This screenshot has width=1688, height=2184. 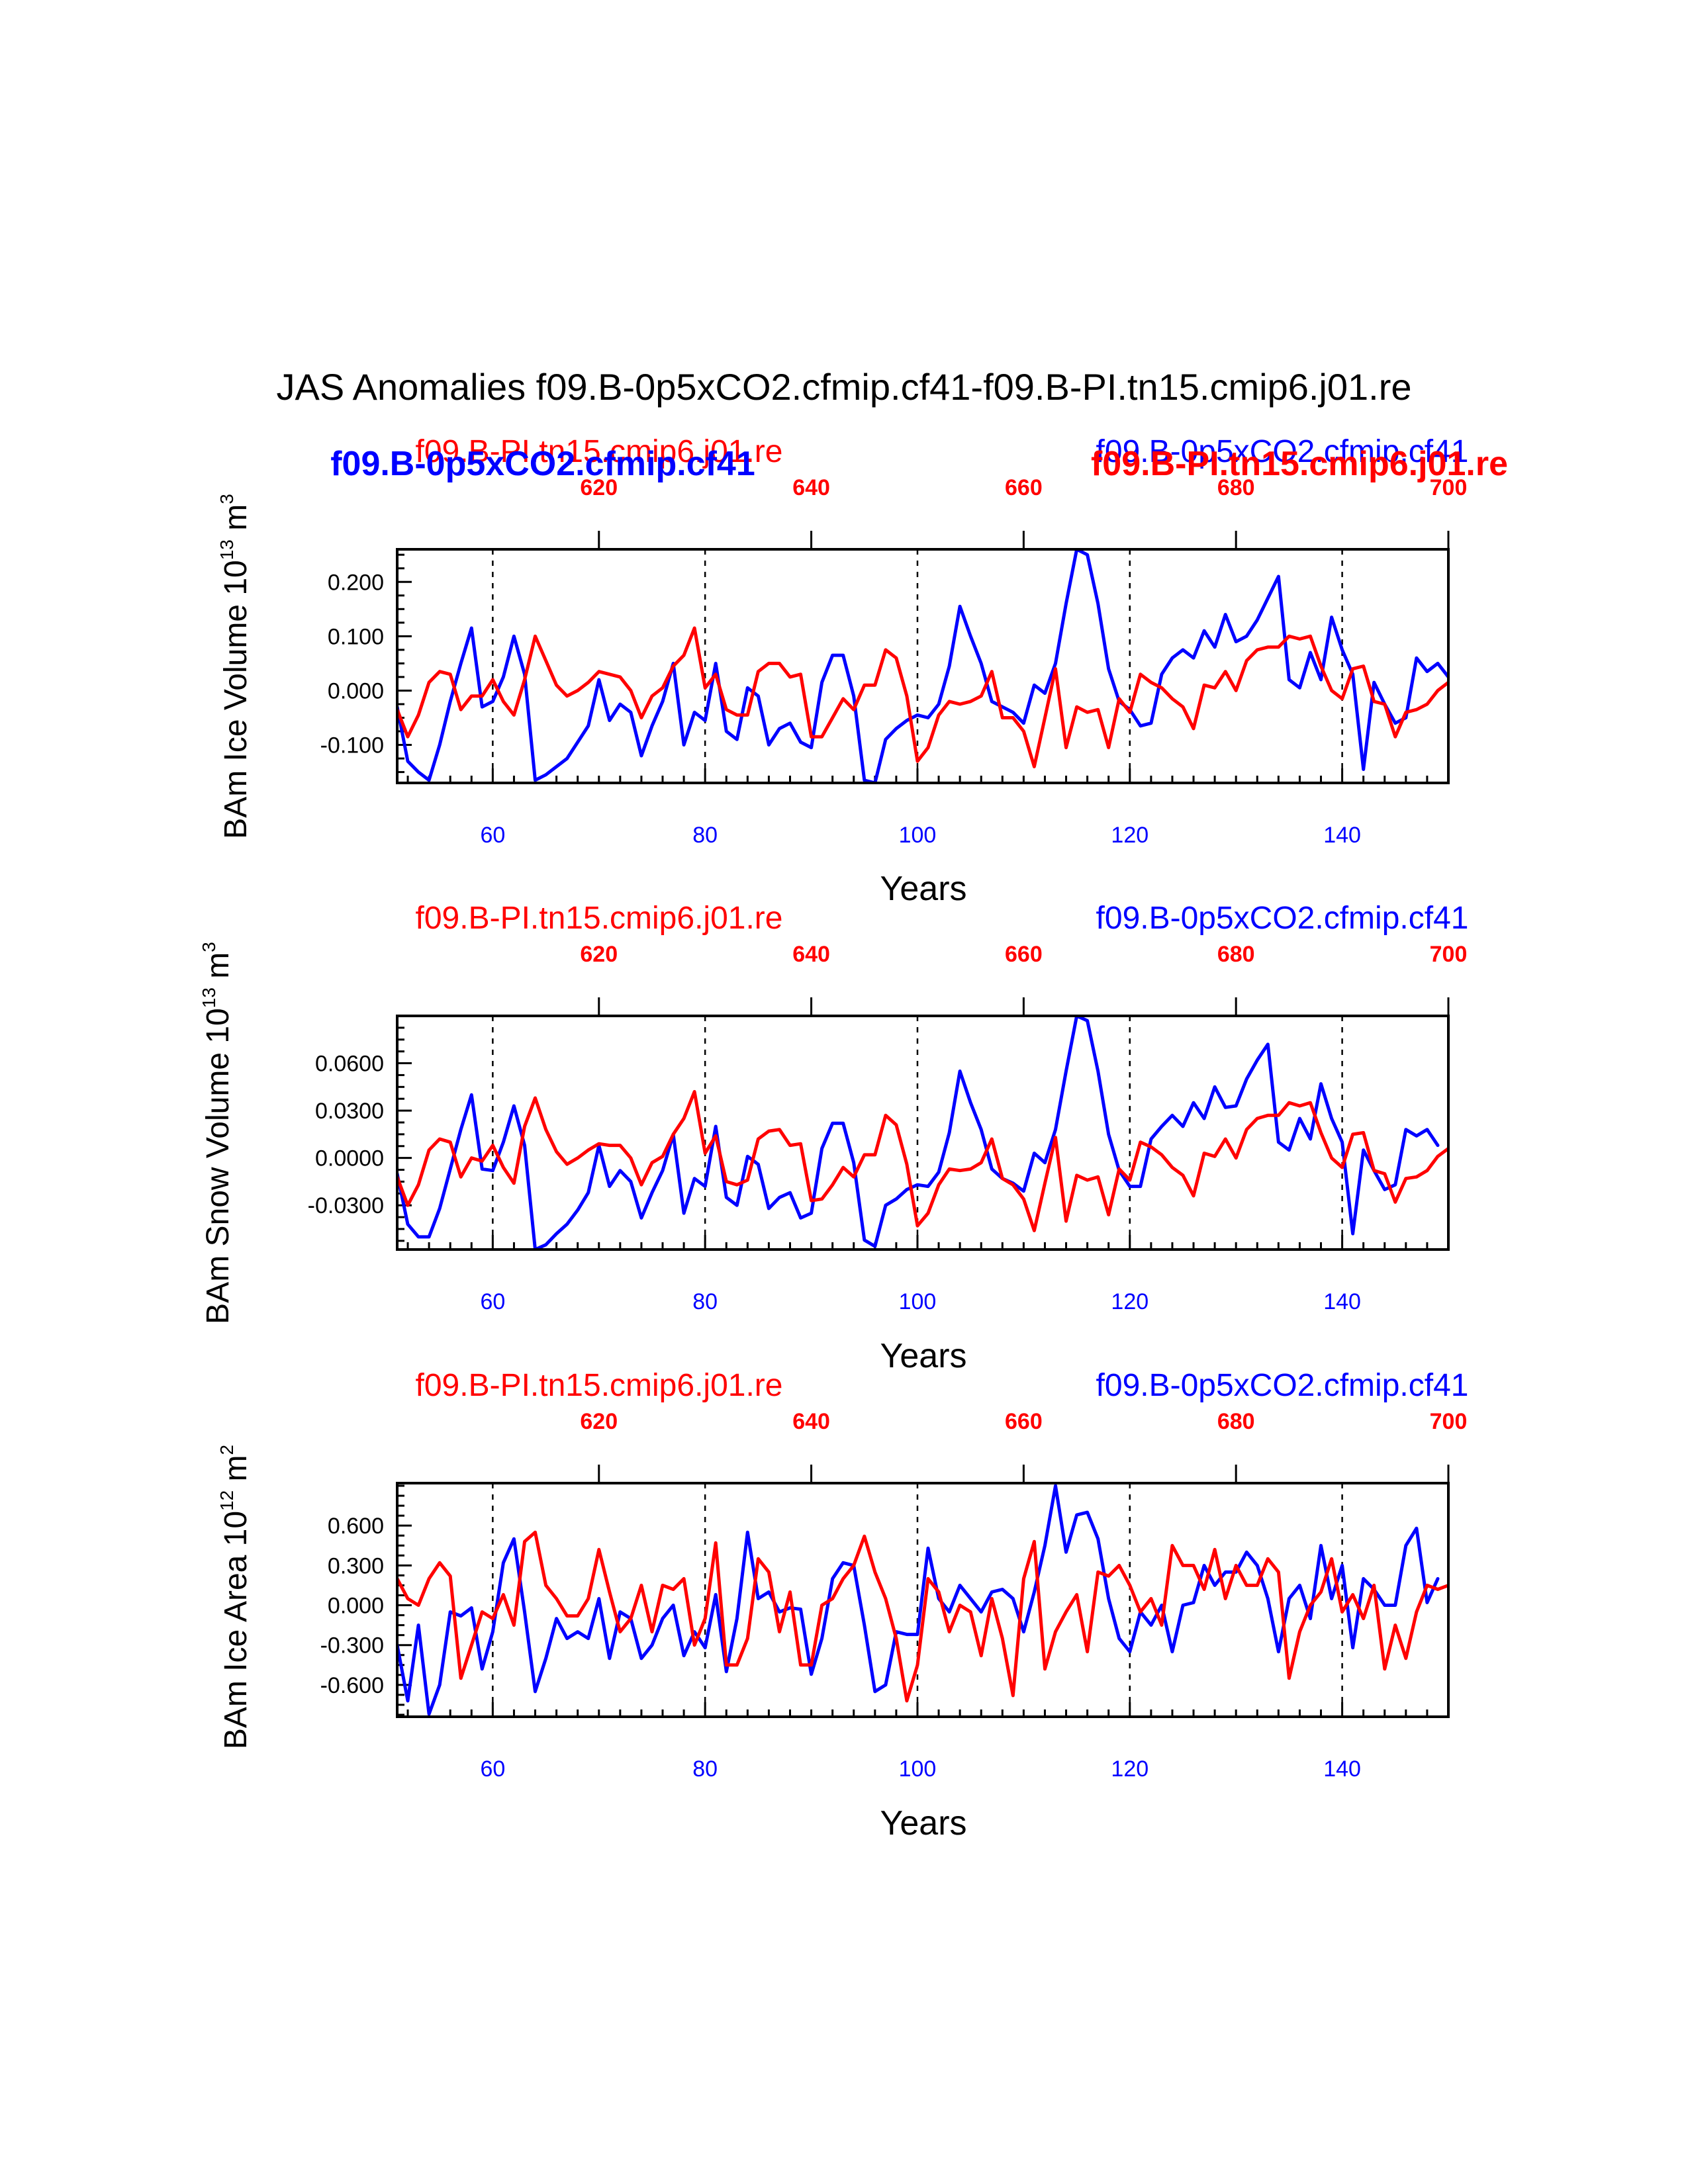 What do you see at coordinates (352, 1646) in the screenshot?
I see `ytick-label-1: -0.300` at bounding box center [352, 1646].